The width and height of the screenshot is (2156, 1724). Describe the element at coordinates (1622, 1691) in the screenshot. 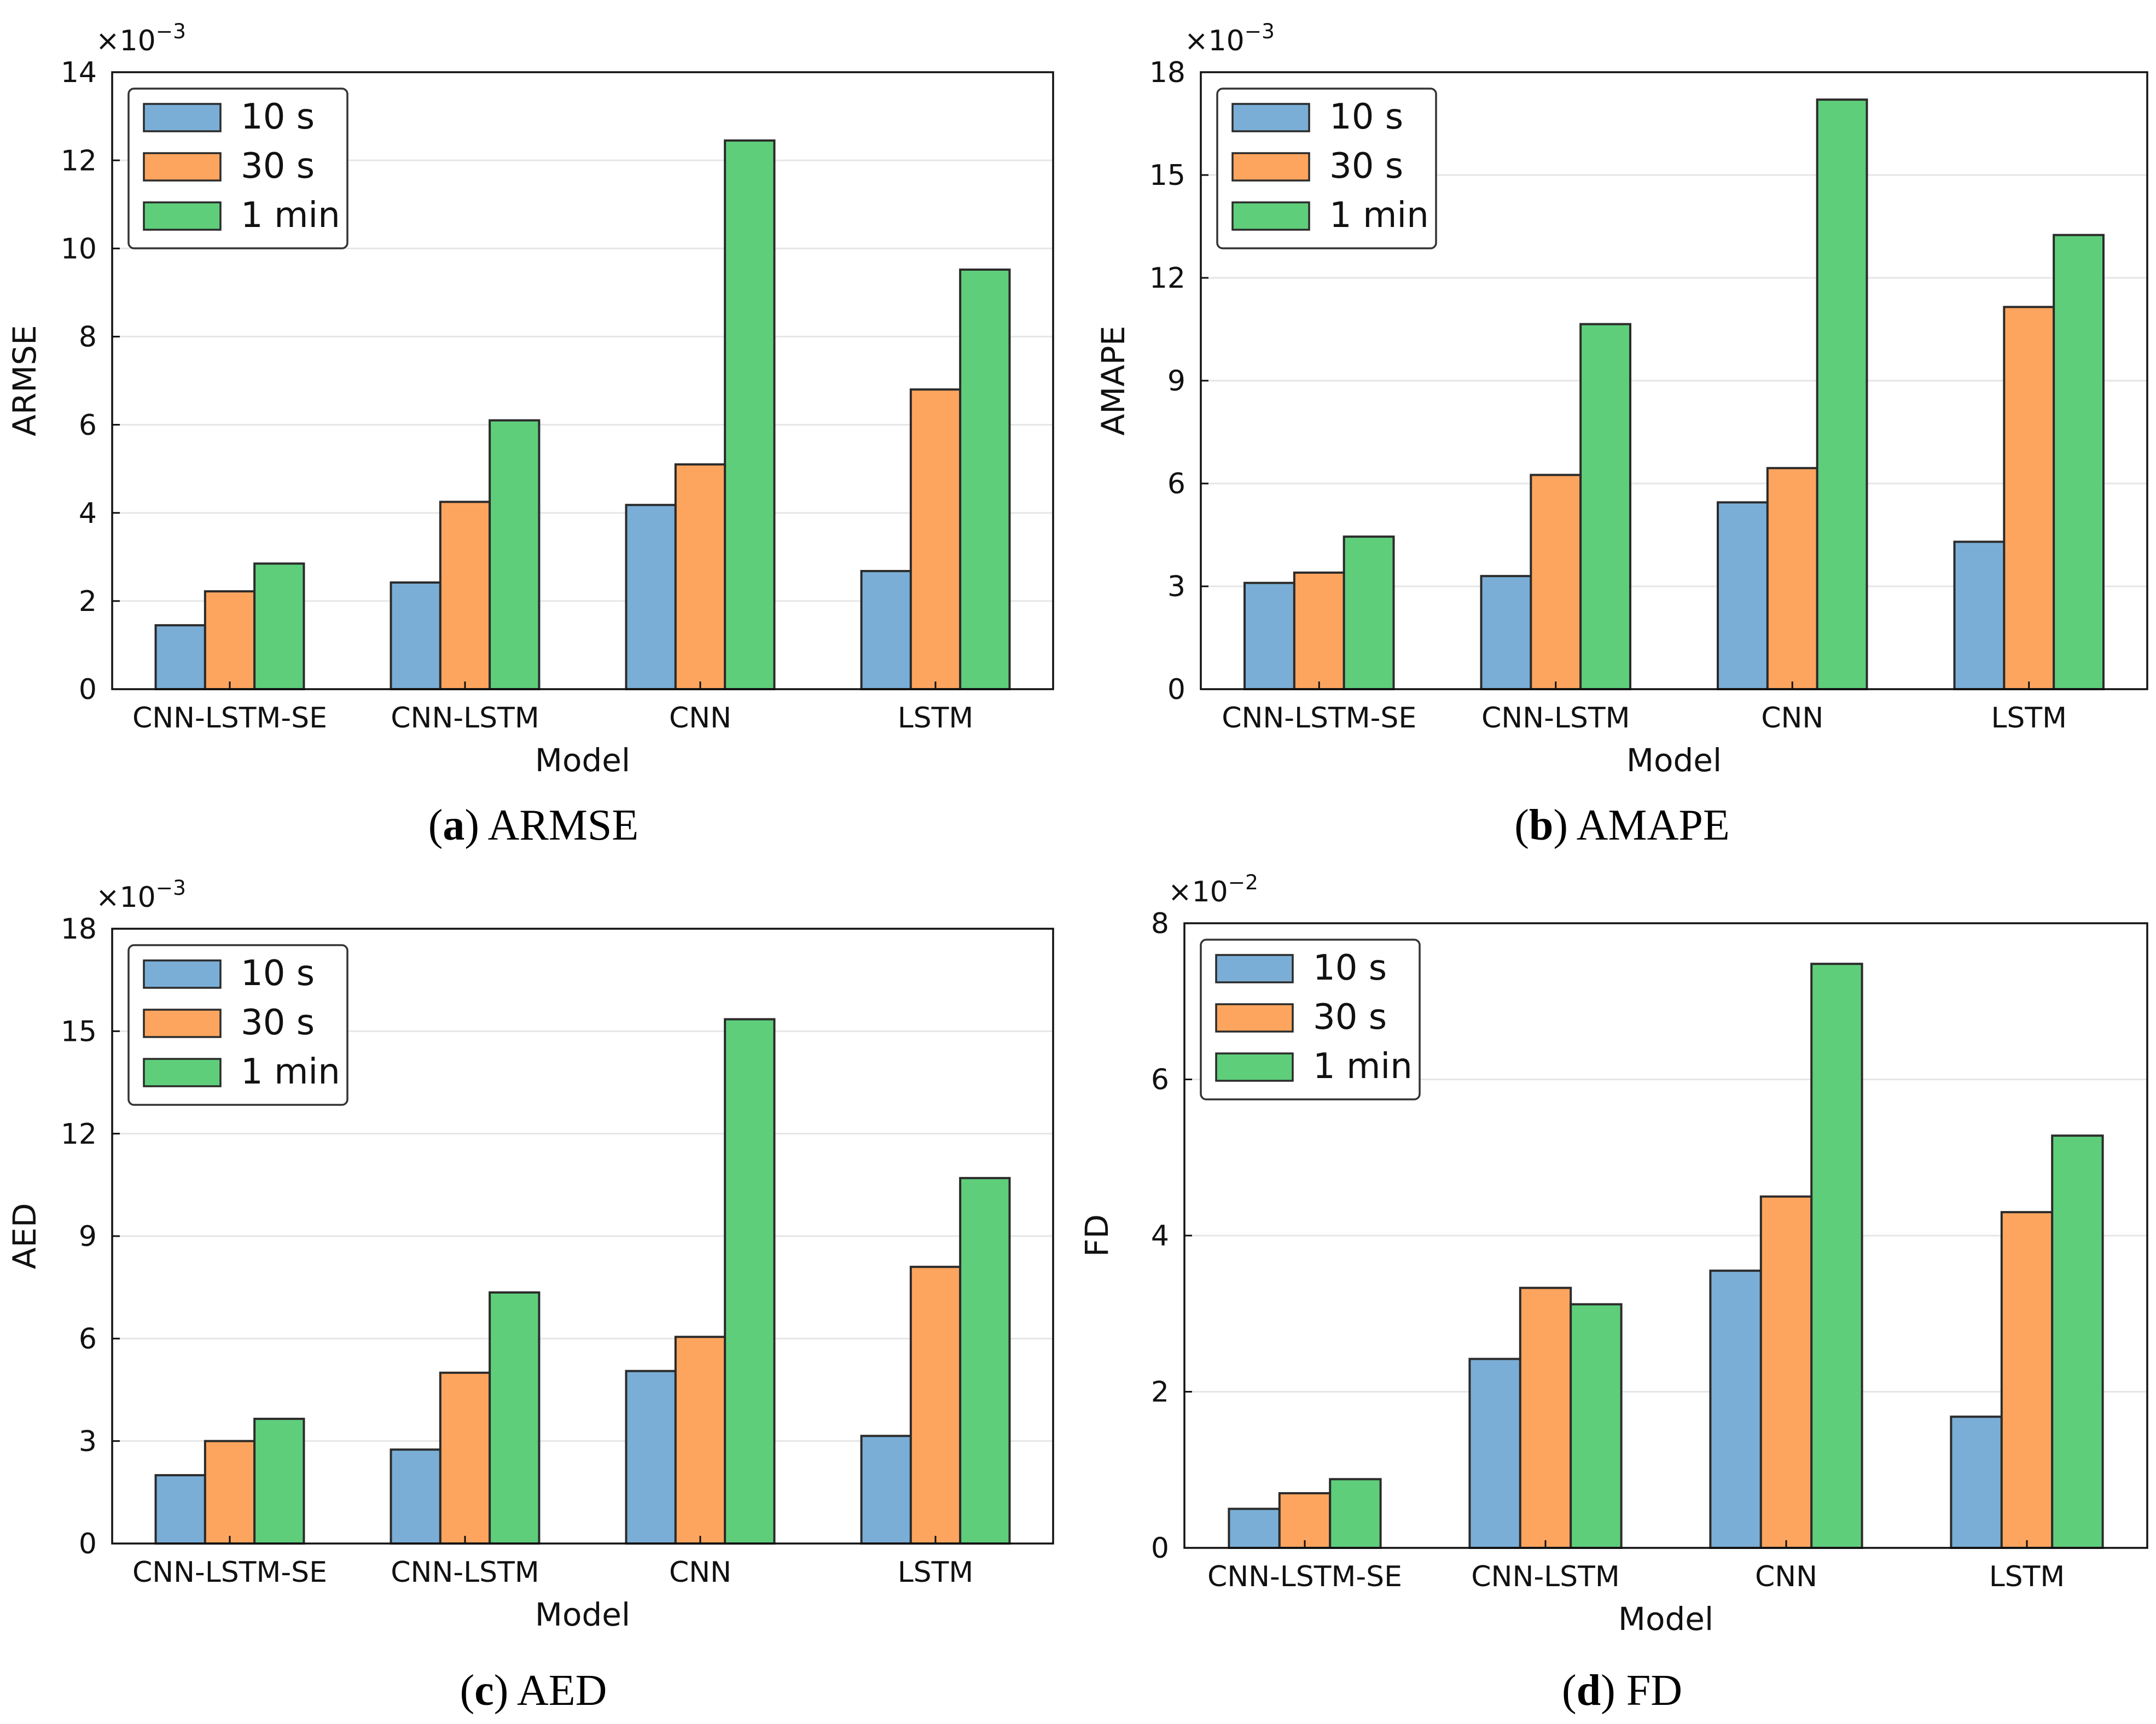

I see `caption-d: (d) FD` at that location.